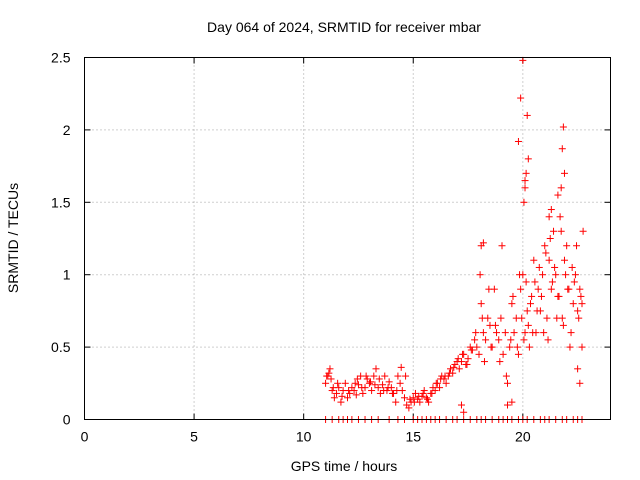 This screenshot has height=480, width=640. I want to click on x-tick-label: 20, so click(523, 437).